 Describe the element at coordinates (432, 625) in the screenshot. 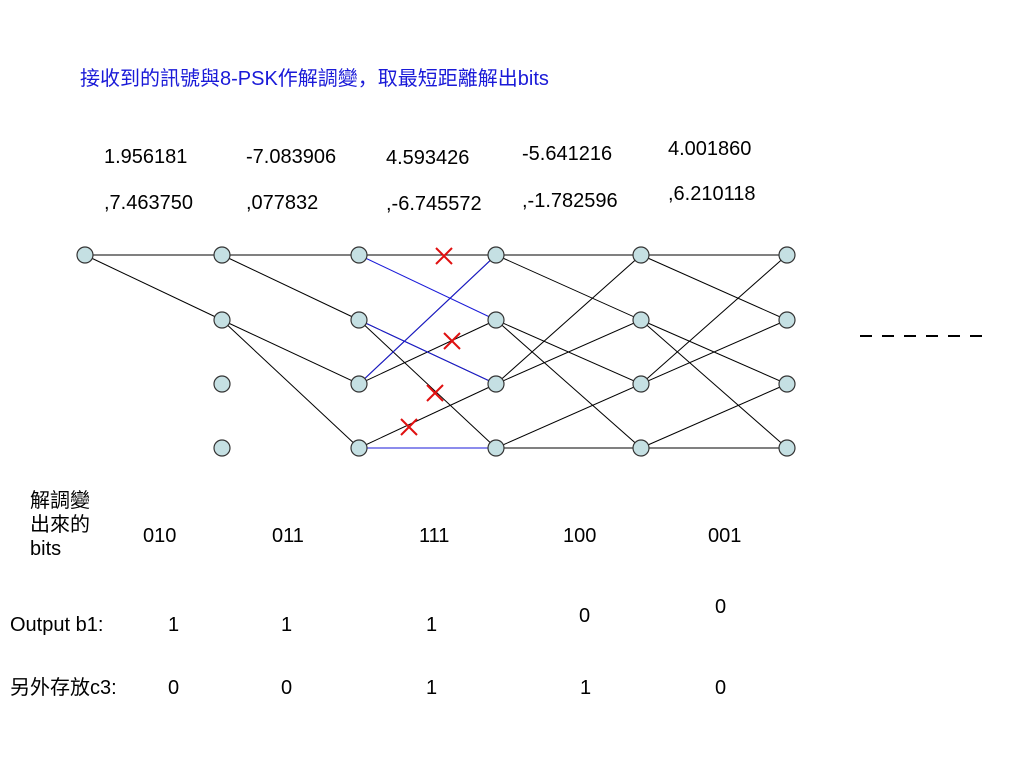

I see `output-b1-3: 1` at that location.